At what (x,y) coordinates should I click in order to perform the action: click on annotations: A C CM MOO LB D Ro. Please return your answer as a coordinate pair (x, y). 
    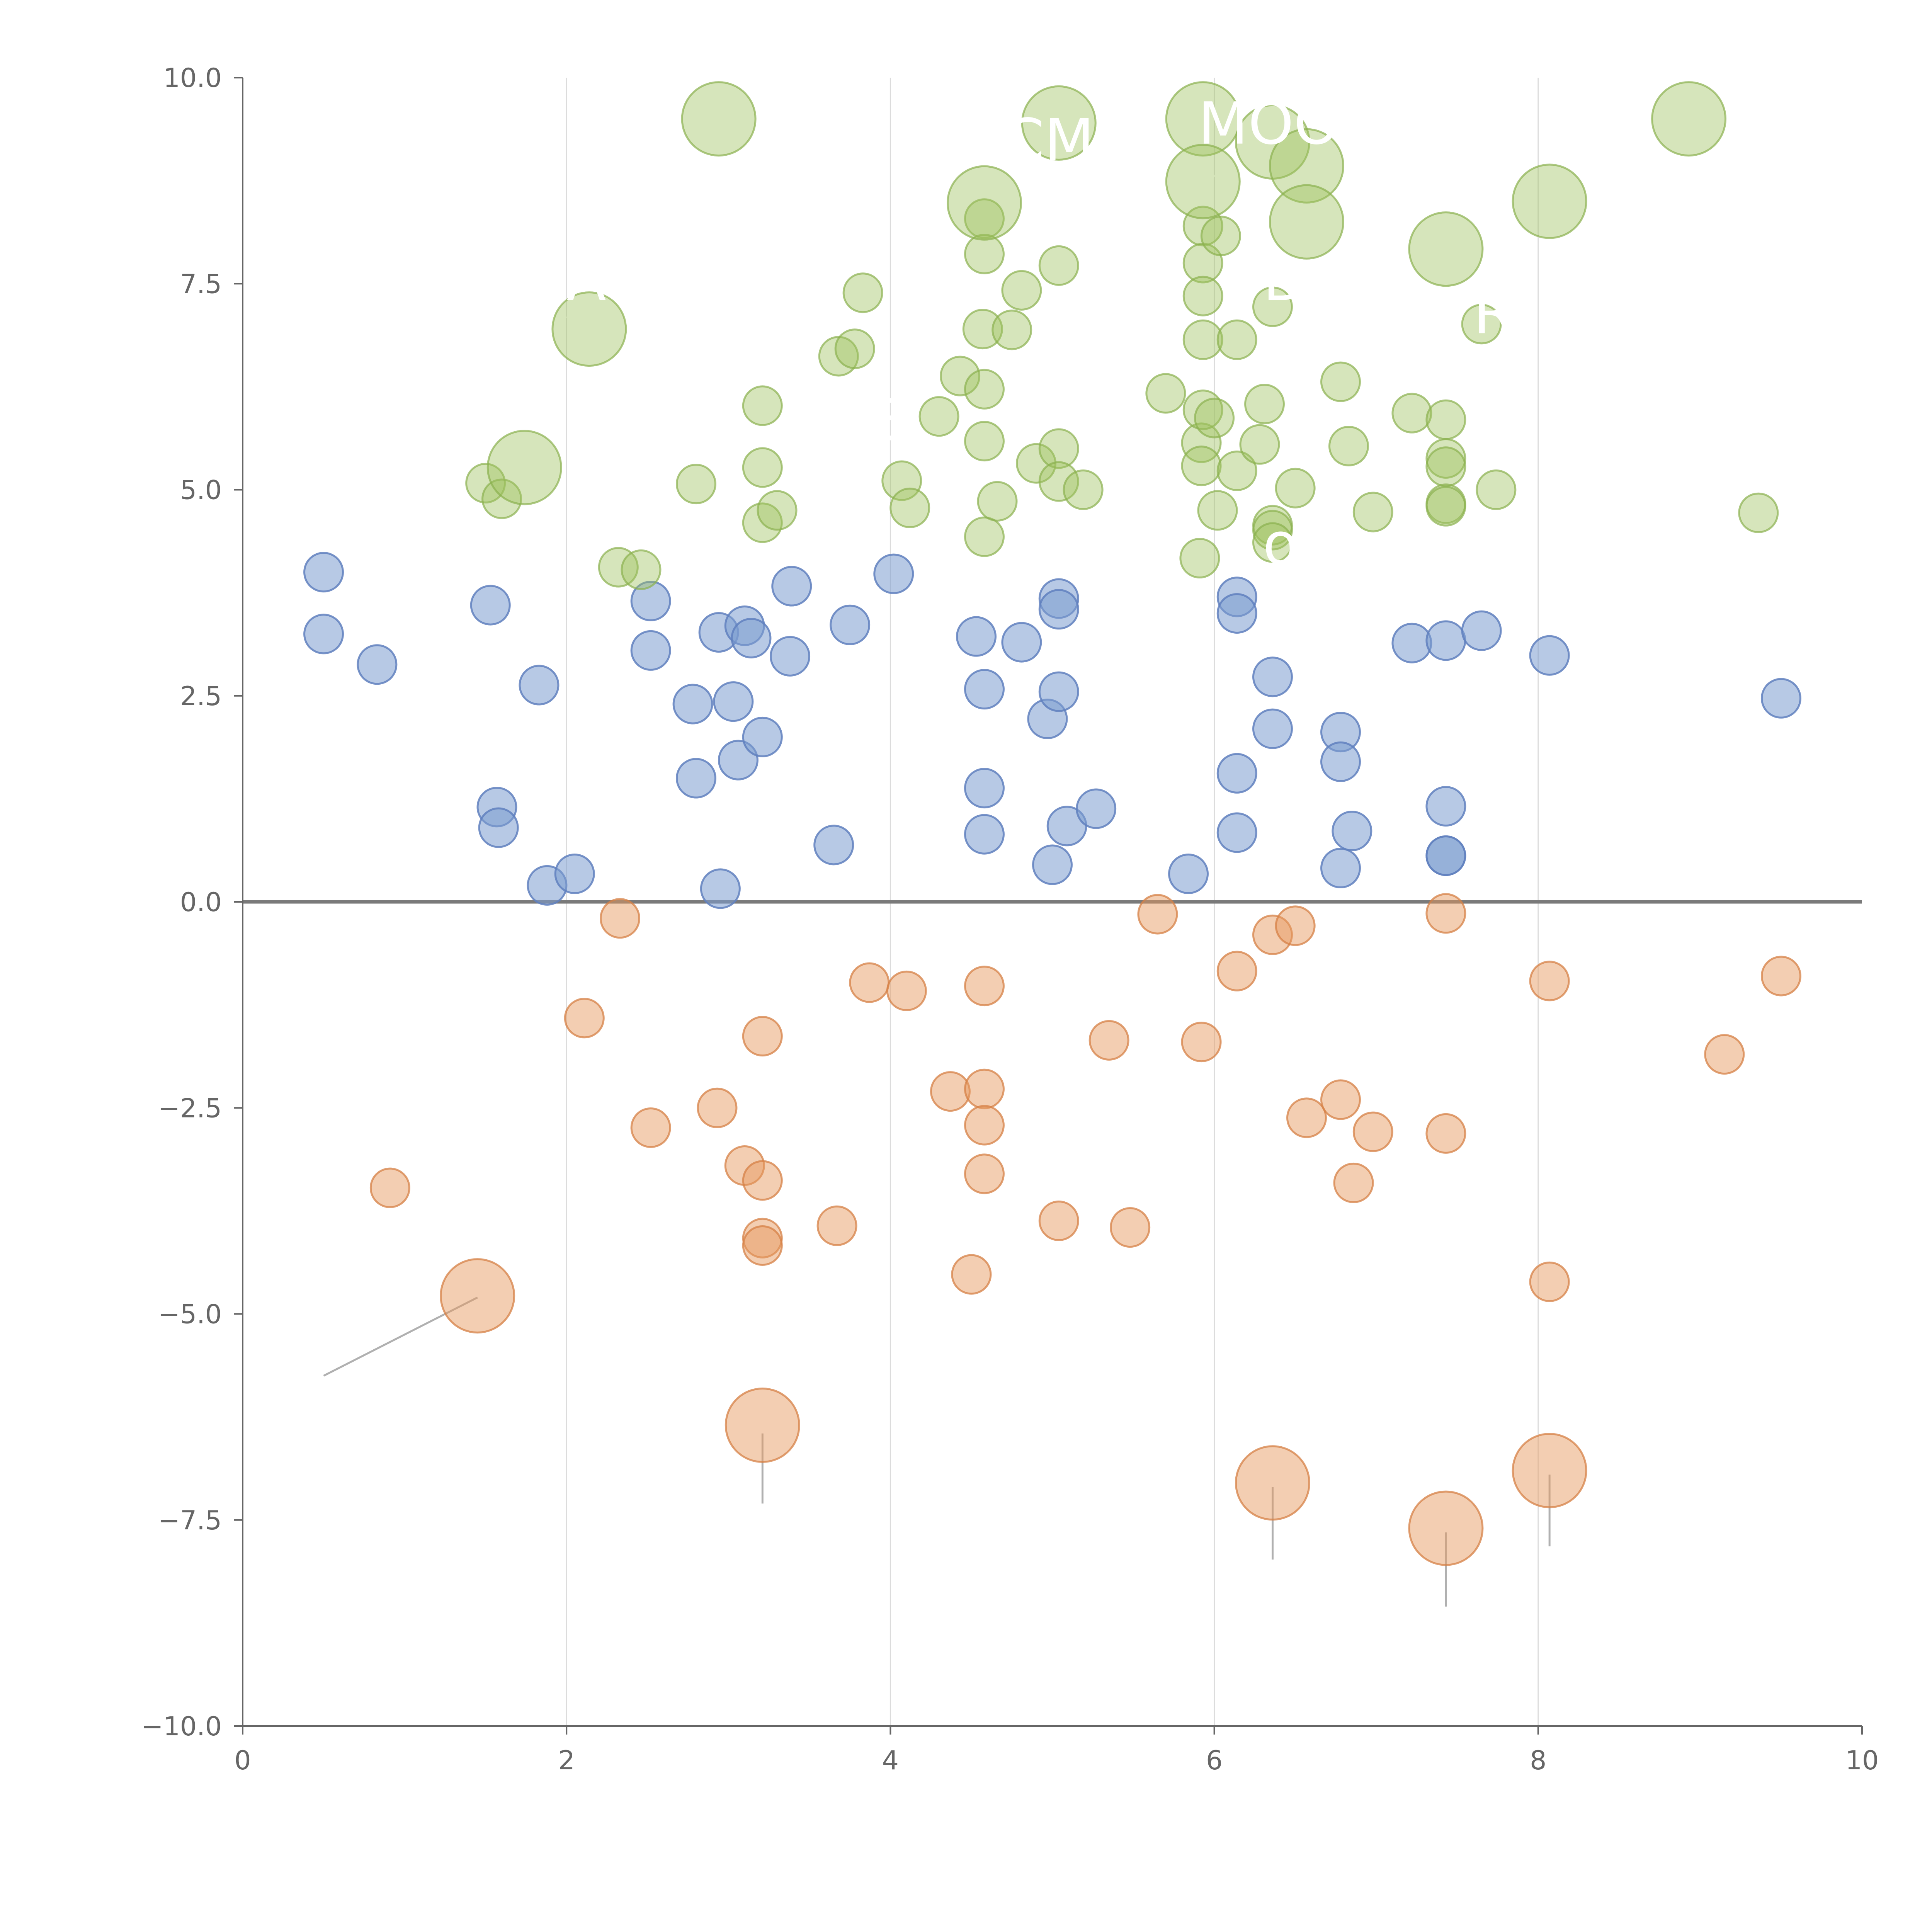
    Looking at the image, I should click on (1040, 334).